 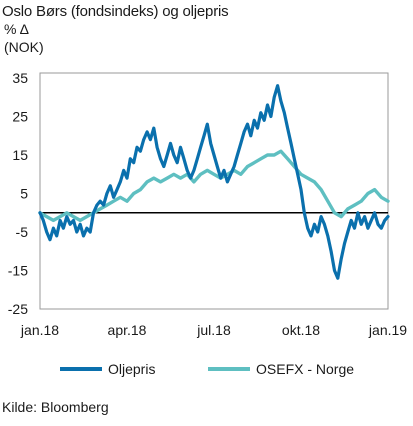 I want to click on y-axis-ticks: 35 25 15 5 -5 -15 -25, so click(x=18, y=193).